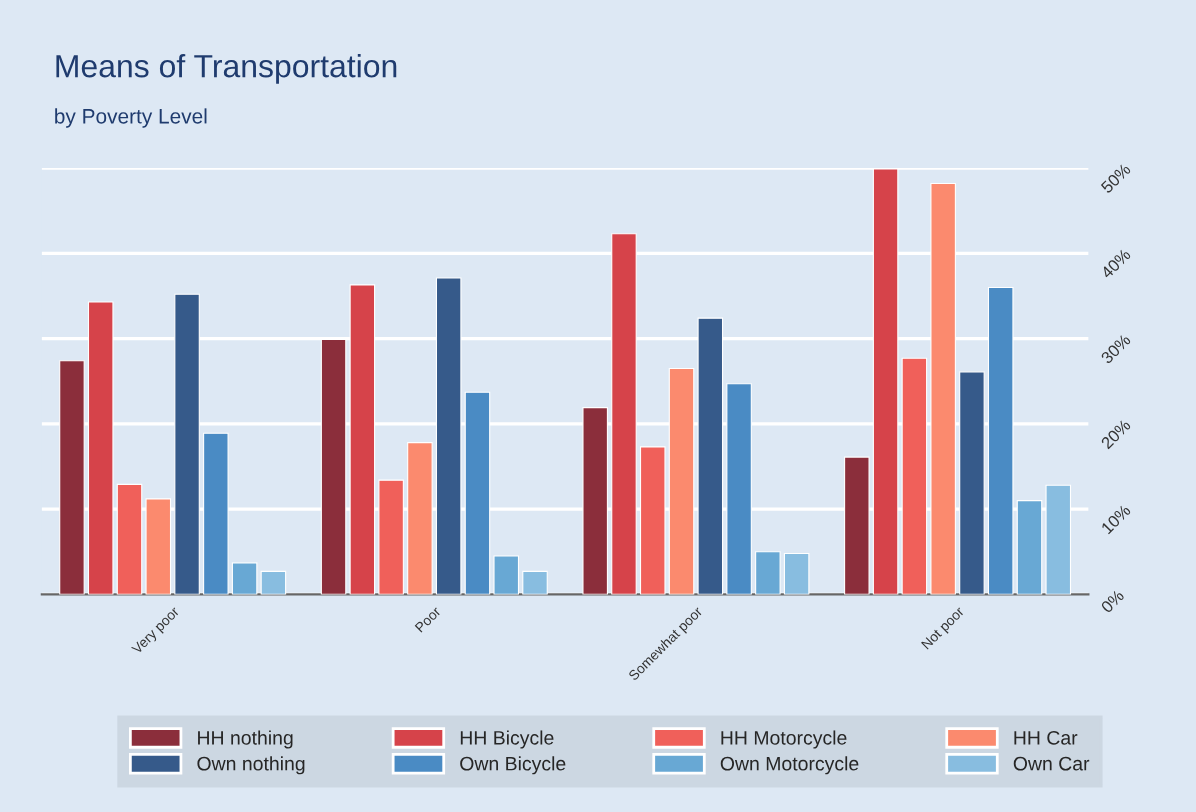 The image size is (1196, 812). Describe the element at coordinates (1116, 264) in the screenshot. I see `y-tick-label: 40%` at that location.